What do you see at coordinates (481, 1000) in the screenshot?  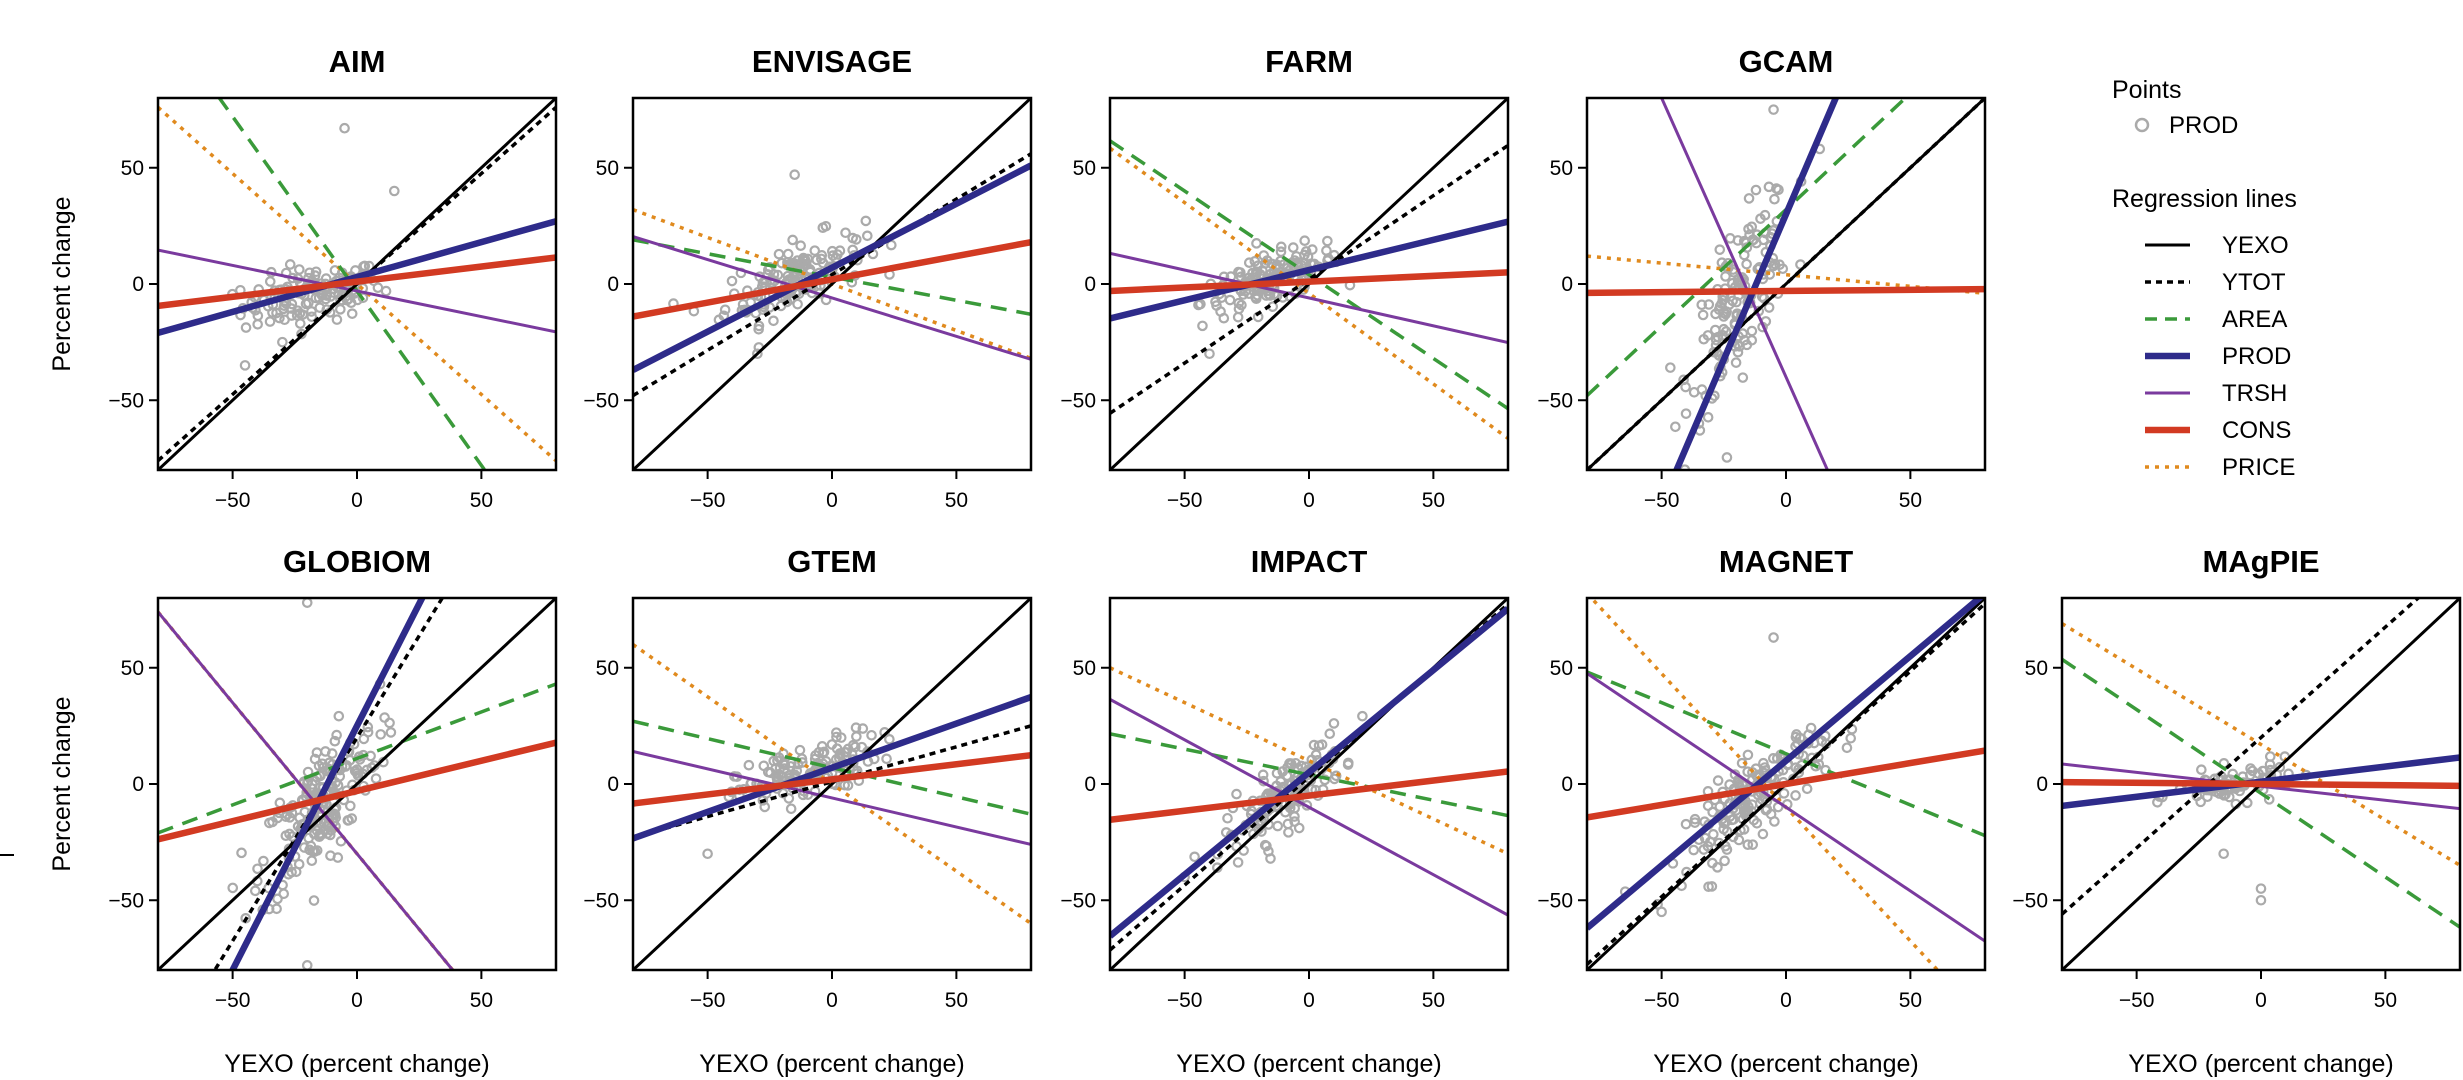 I see `x-tick-label: 50` at bounding box center [481, 1000].